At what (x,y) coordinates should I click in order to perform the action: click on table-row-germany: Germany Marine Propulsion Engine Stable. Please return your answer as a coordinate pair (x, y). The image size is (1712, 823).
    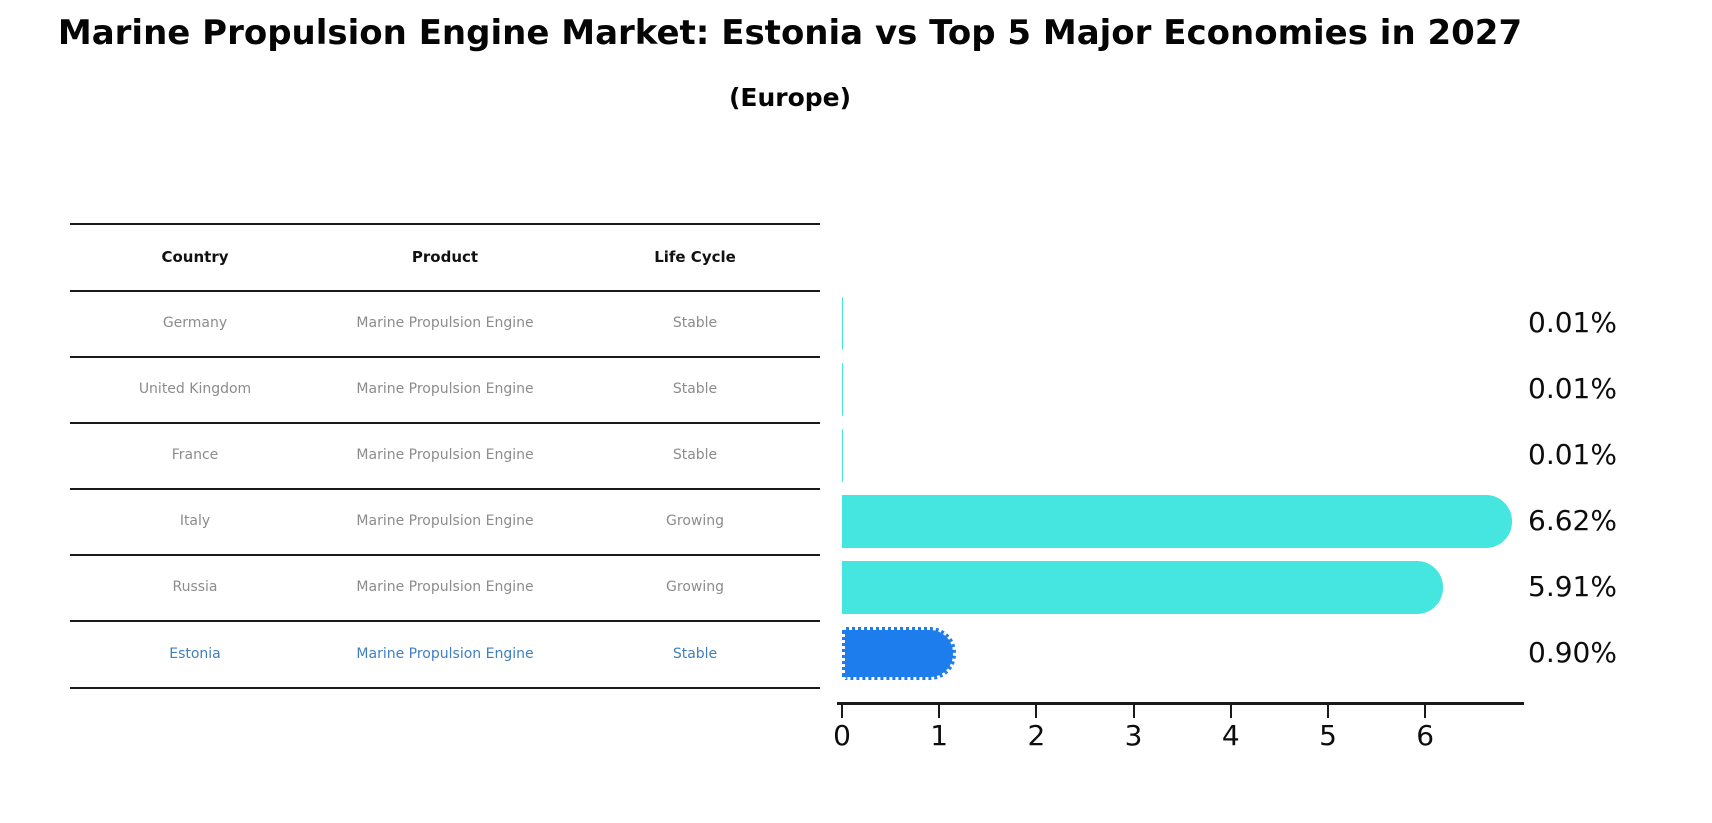
    Looking at the image, I should click on (445, 323).